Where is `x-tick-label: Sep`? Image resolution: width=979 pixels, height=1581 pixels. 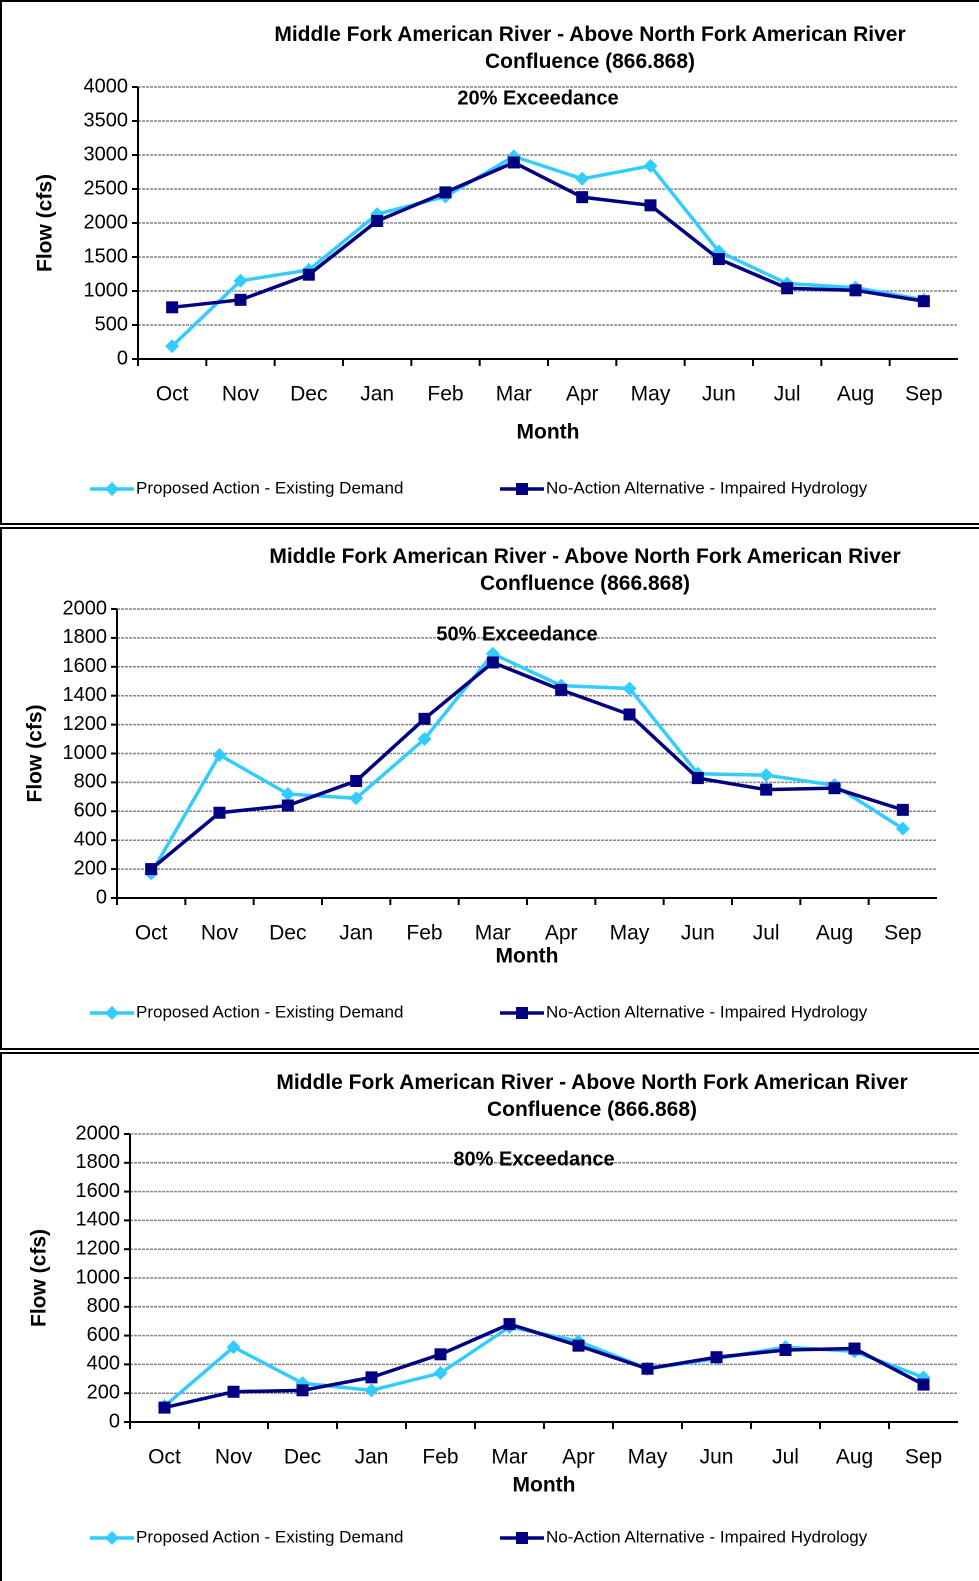
x-tick-label: Sep is located at coordinates (923, 394).